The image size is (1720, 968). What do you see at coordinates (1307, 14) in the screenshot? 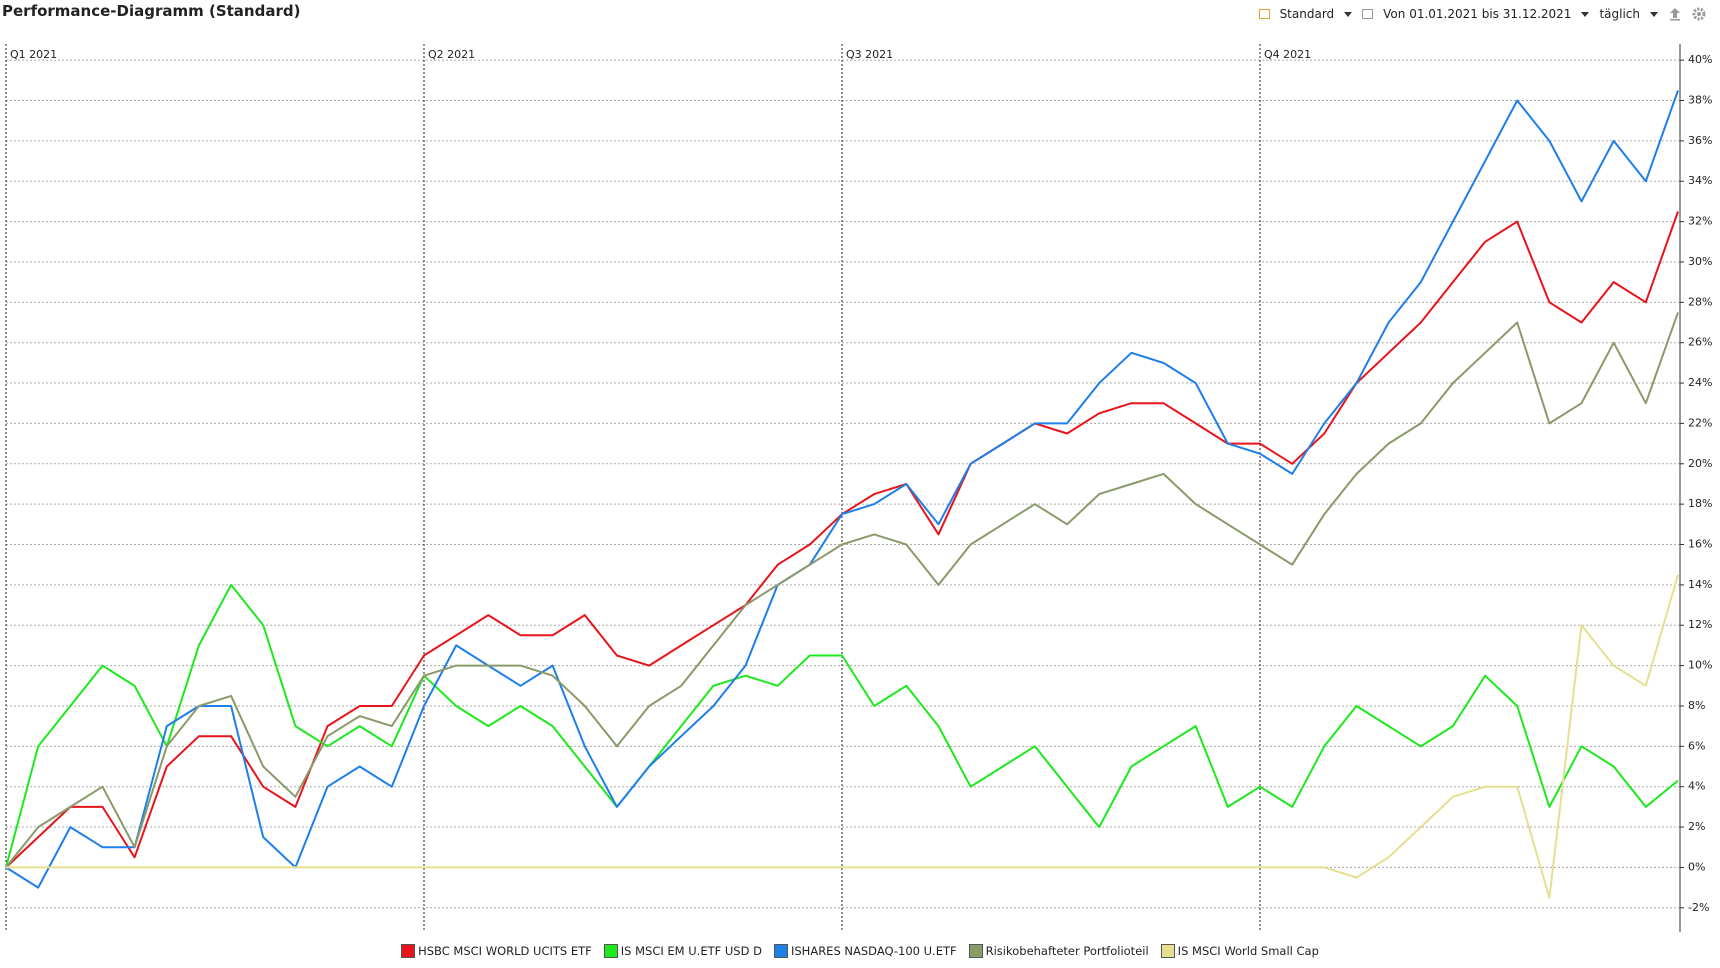
I see `view-select: Standard` at bounding box center [1307, 14].